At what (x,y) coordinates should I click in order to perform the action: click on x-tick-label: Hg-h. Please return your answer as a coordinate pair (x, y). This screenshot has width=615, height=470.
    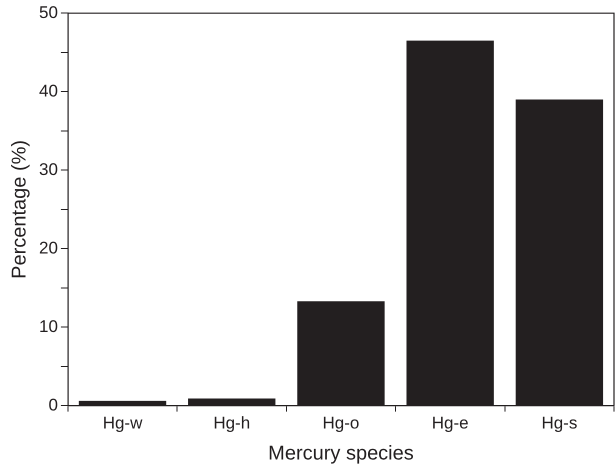
    Looking at the image, I should click on (231, 422).